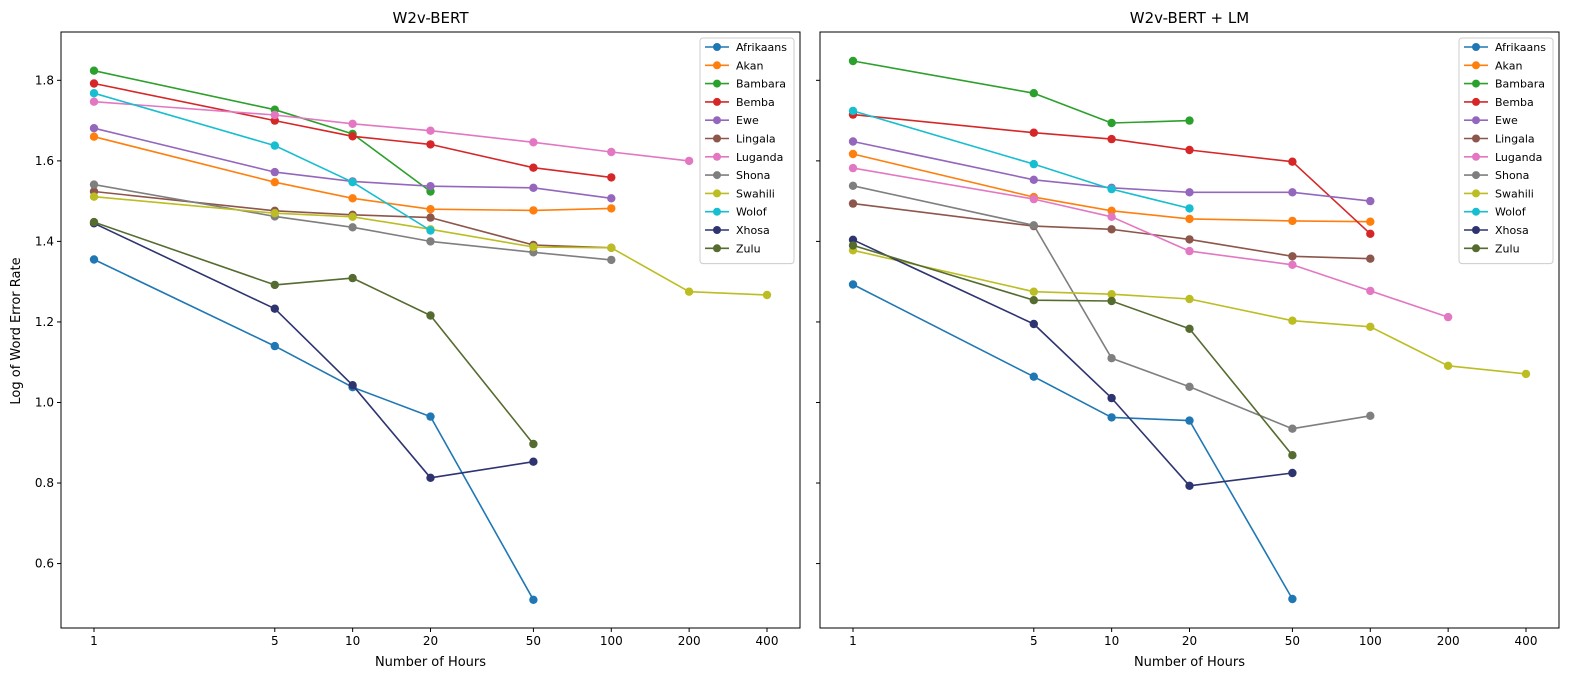 This screenshot has width=1589, height=690. I want to click on y-tick-label: 1.8, so click(44, 80).